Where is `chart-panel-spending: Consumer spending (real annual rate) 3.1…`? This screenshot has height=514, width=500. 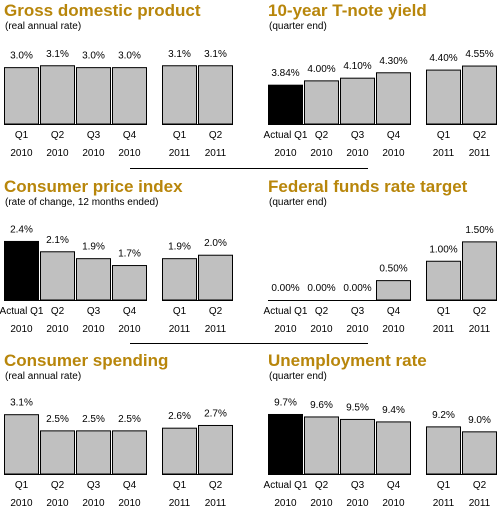 chart-panel-spending: Consumer spending (real annual rate) 3.1… is located at coordinates (119, 432).